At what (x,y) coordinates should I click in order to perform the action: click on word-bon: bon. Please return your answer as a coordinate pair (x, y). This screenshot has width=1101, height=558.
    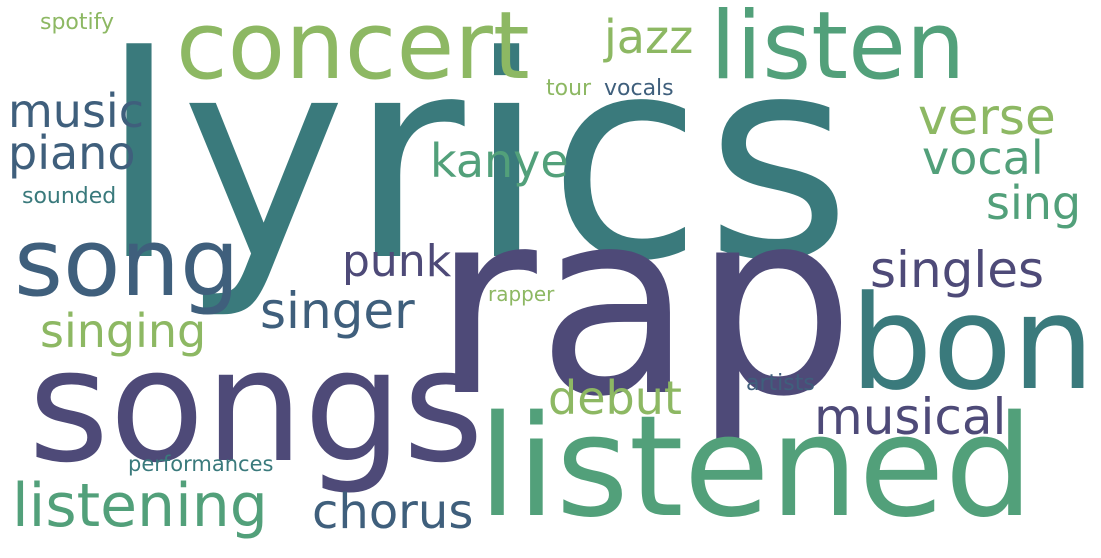
    Looking at the image, I should click on (972, 343).